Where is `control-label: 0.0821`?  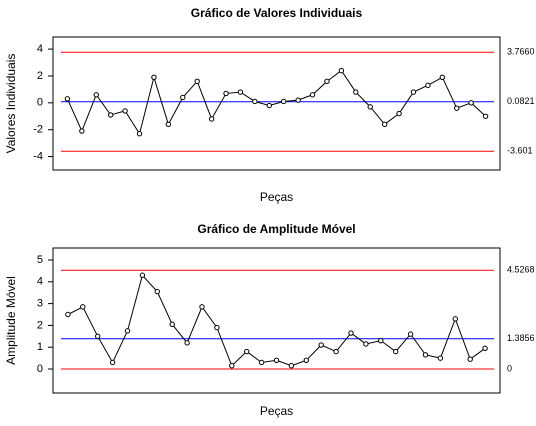 control-label: 0.0821 is located at coordinates (521, 101).